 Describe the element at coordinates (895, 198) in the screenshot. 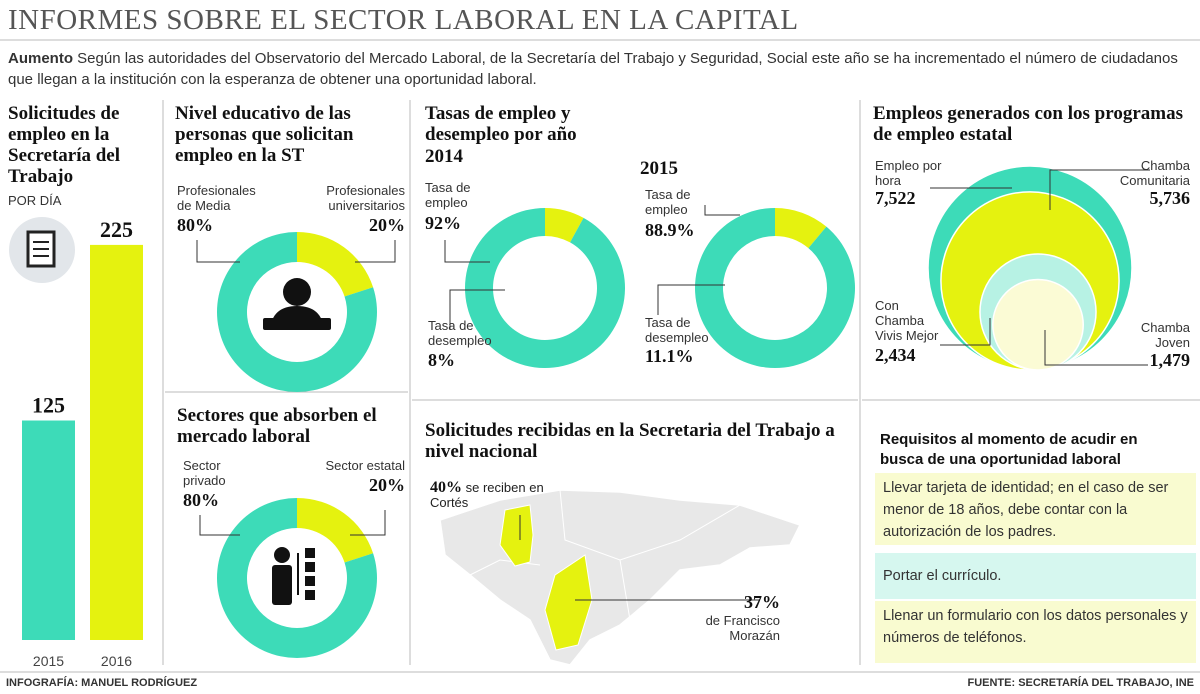

I see `value-label: 7,522` at that location.